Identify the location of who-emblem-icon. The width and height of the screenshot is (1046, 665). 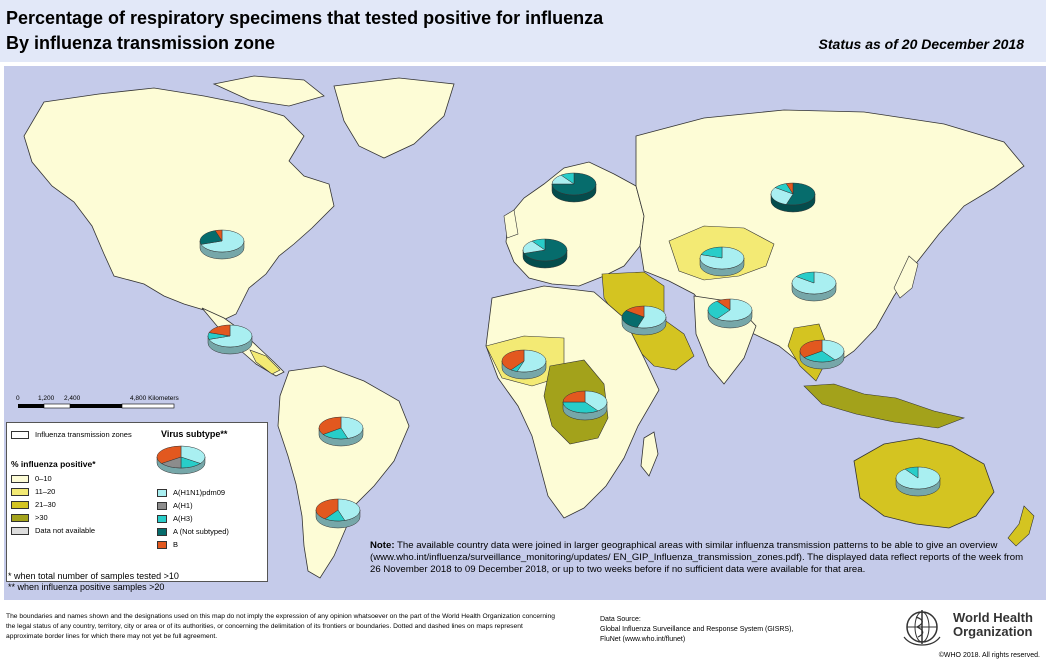
(922, 628).